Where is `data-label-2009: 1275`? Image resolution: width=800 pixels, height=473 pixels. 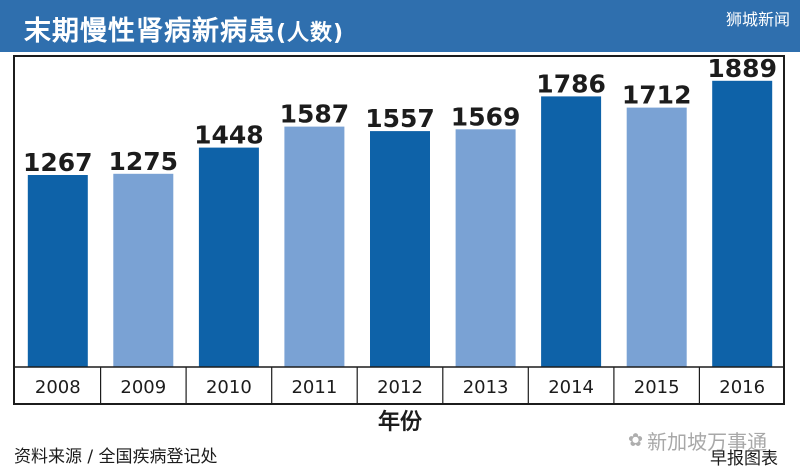
data-label-2009: 1275 is located at coordinates (144, 161).